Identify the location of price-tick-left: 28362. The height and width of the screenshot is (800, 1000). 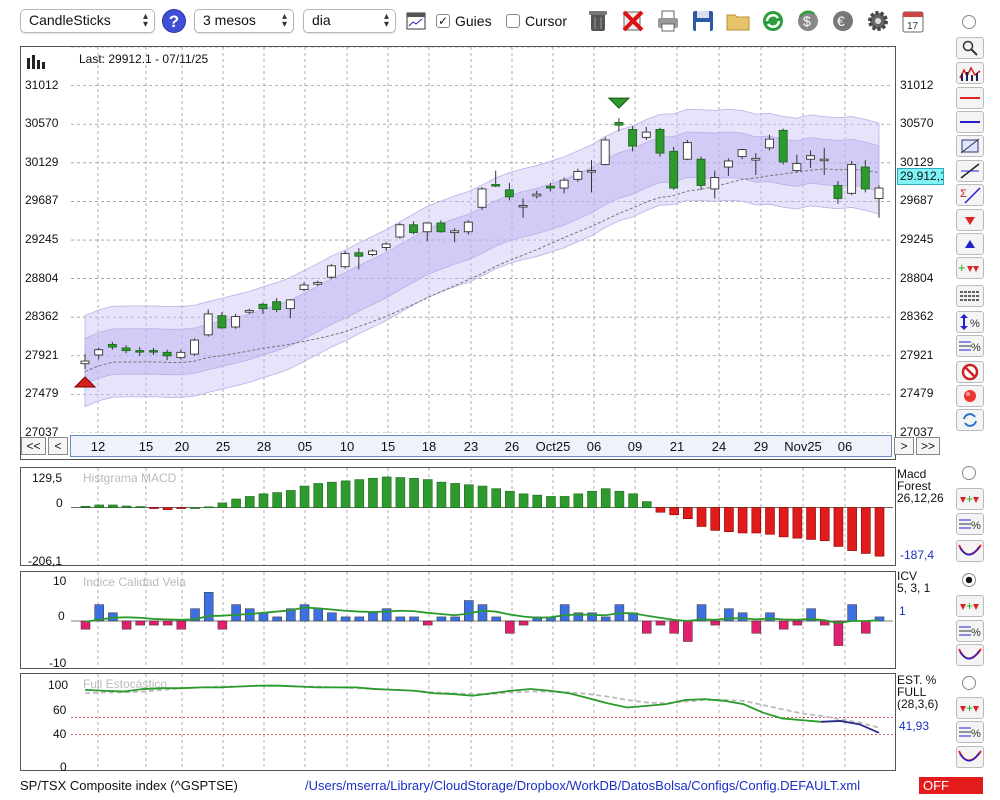
(42, 316).